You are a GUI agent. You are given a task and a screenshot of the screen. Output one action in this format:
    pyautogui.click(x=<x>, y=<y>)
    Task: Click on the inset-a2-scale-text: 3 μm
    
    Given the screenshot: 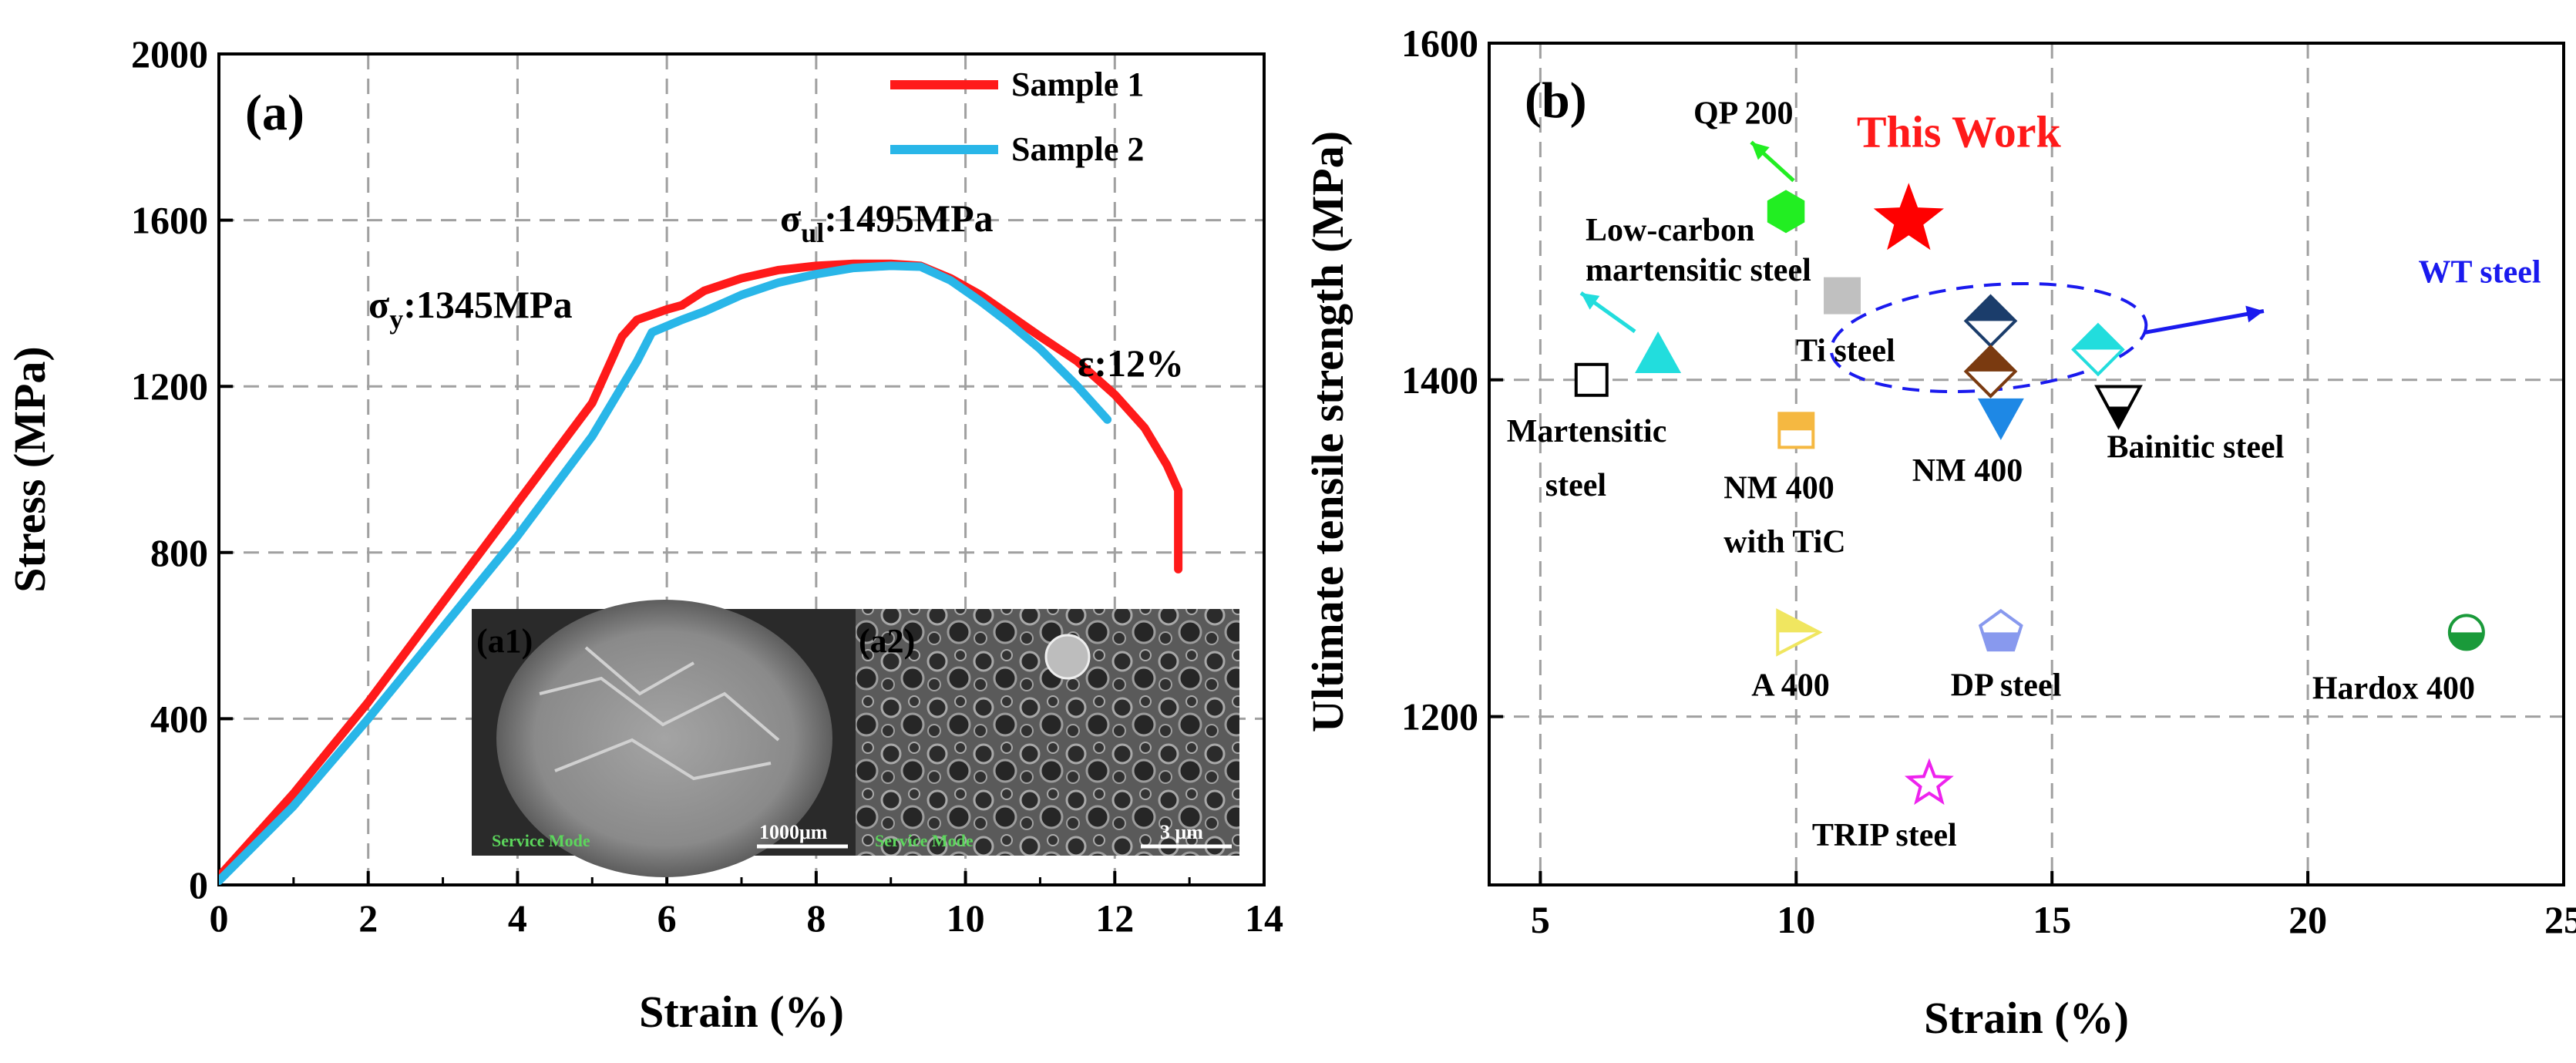 What is the action you would take?
    pyautogui.click(x=1181, y=832)
    